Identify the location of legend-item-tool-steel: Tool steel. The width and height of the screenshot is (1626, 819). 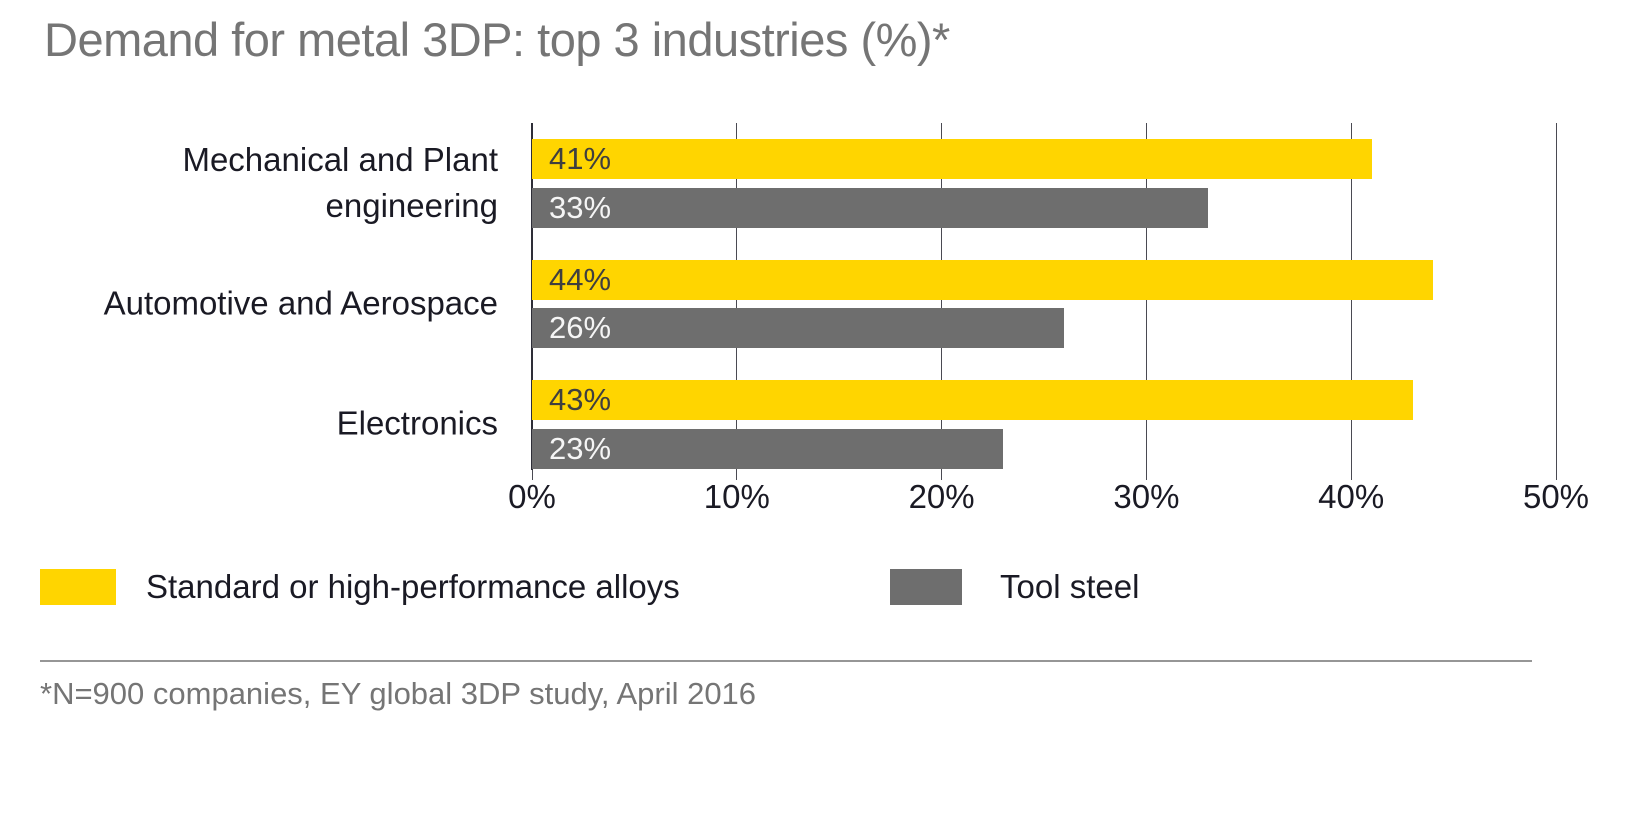
(1014, 587).